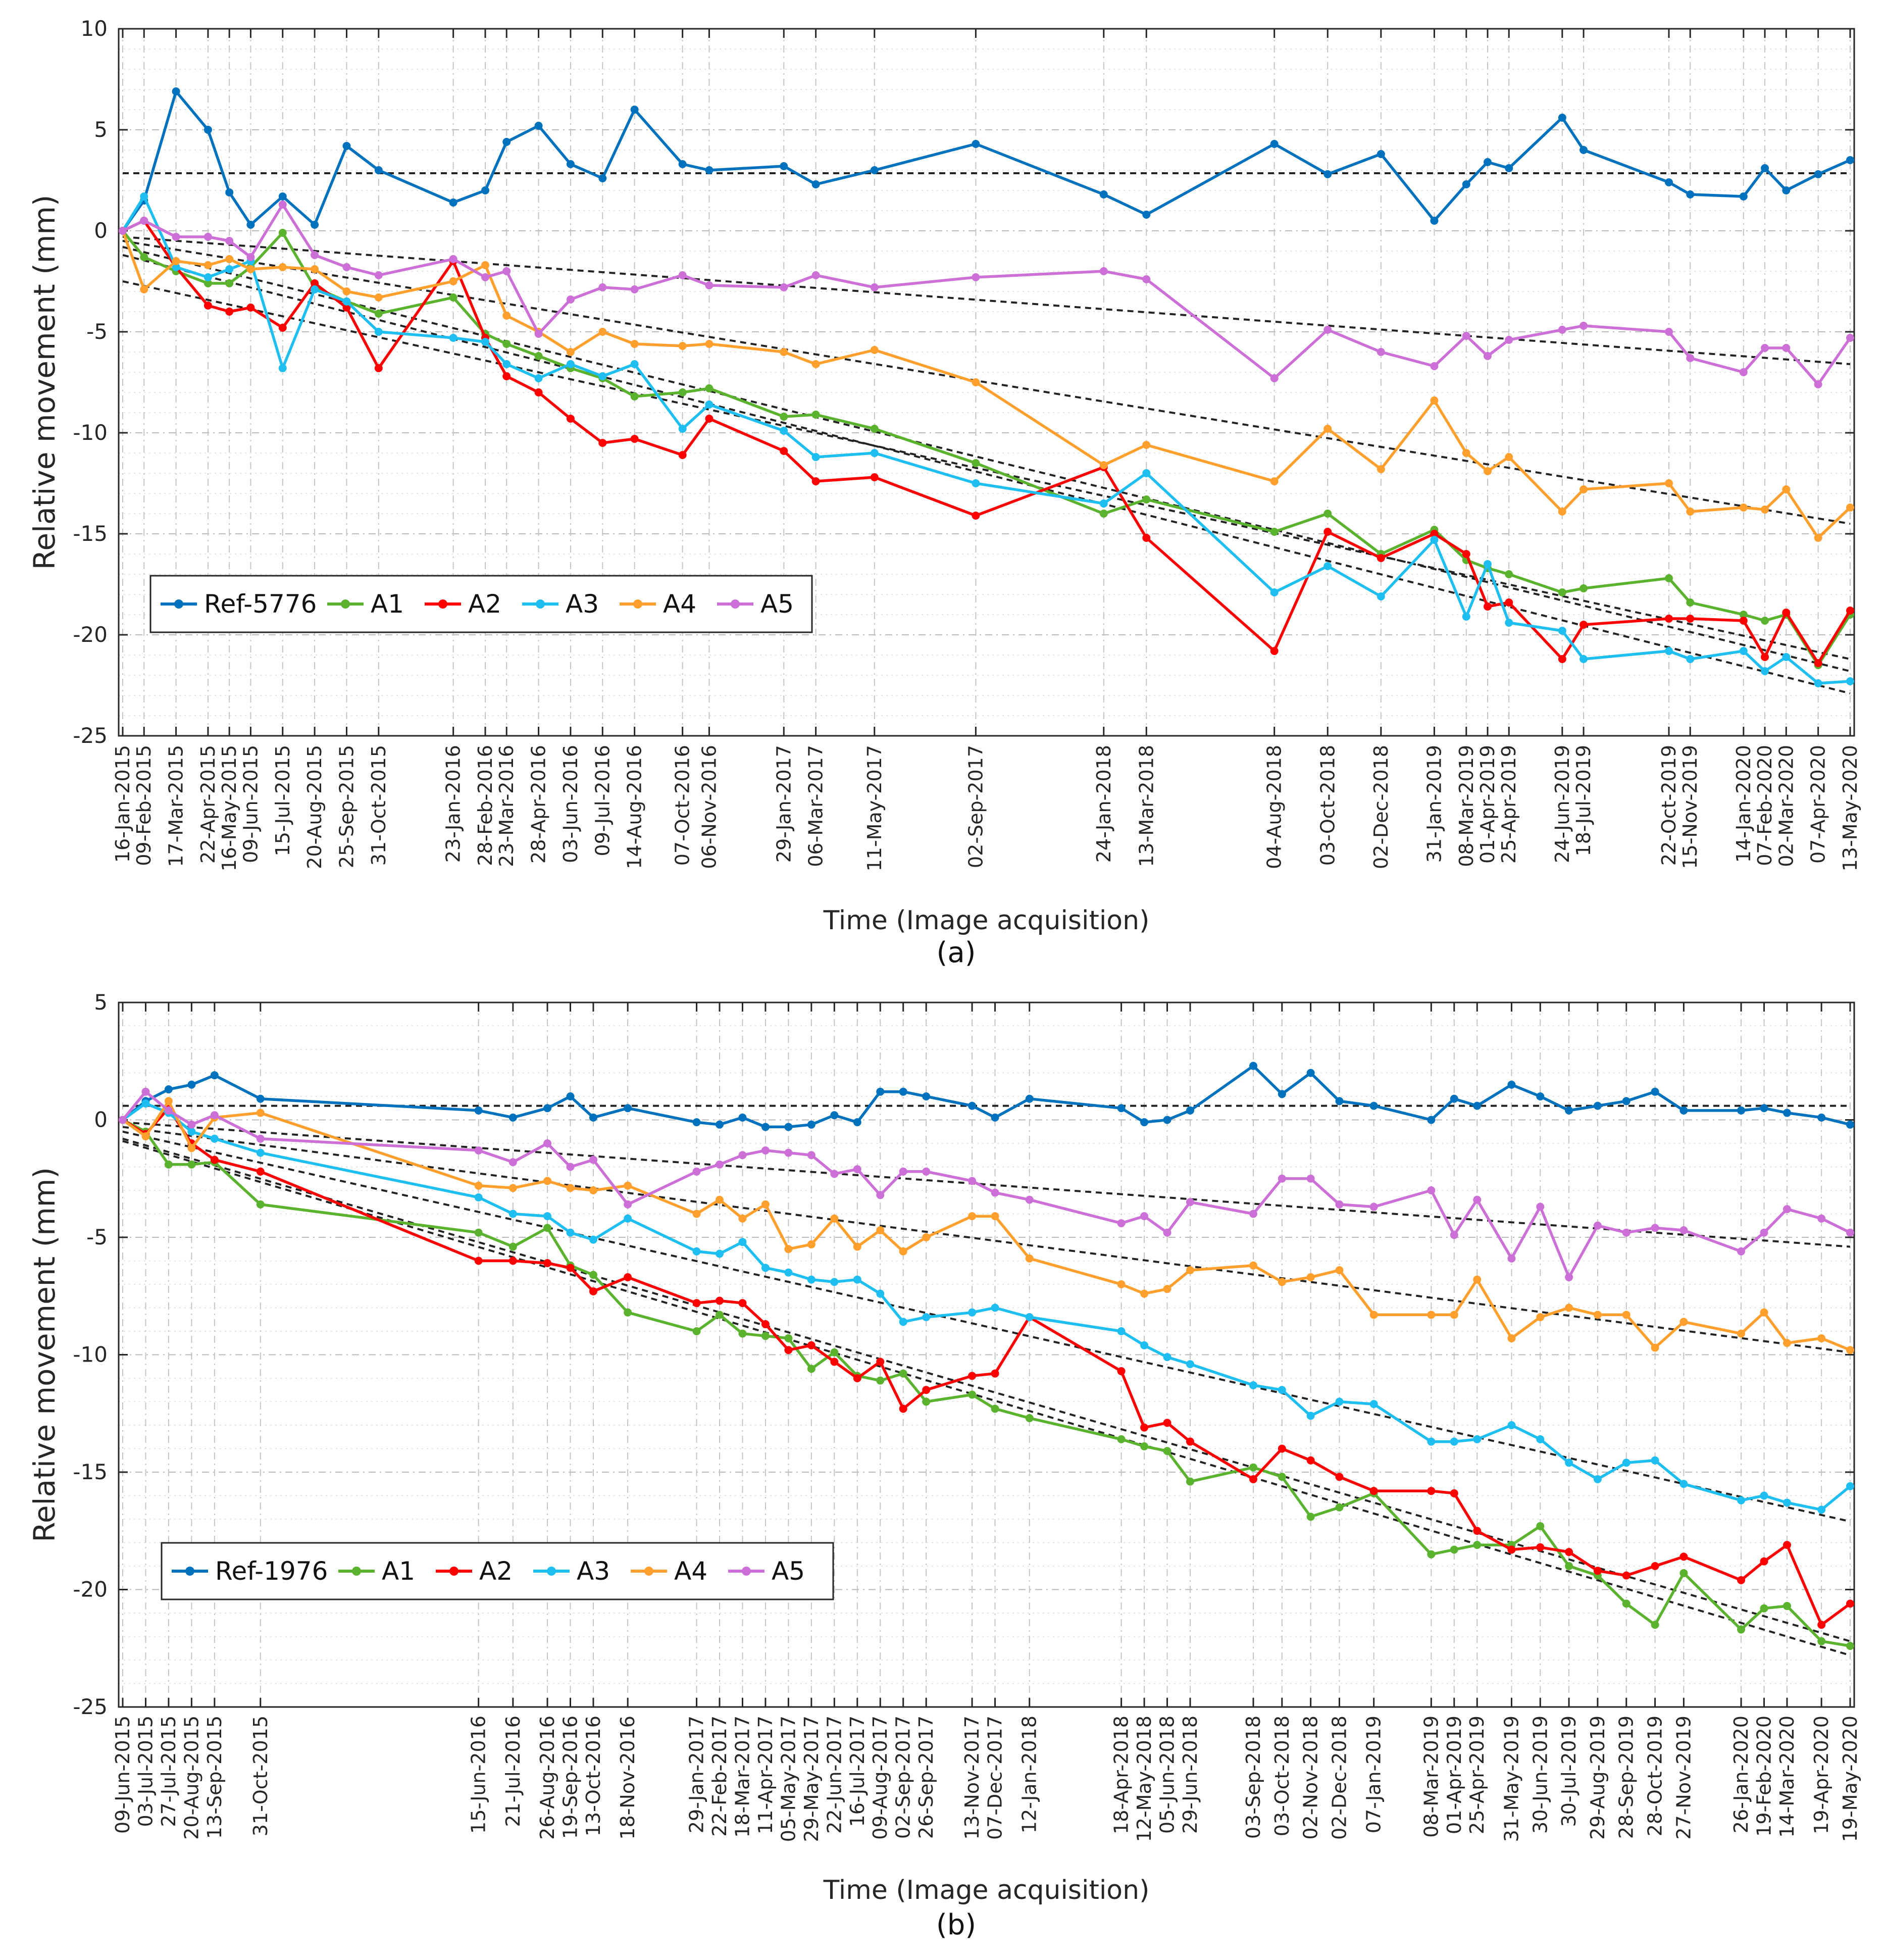 This screenshot has height=1960, width=1885. Describe the element at coordinates (1282, 1776) in the screenshot. I see `x-tick-label: 03-Oct-2018` at that location.